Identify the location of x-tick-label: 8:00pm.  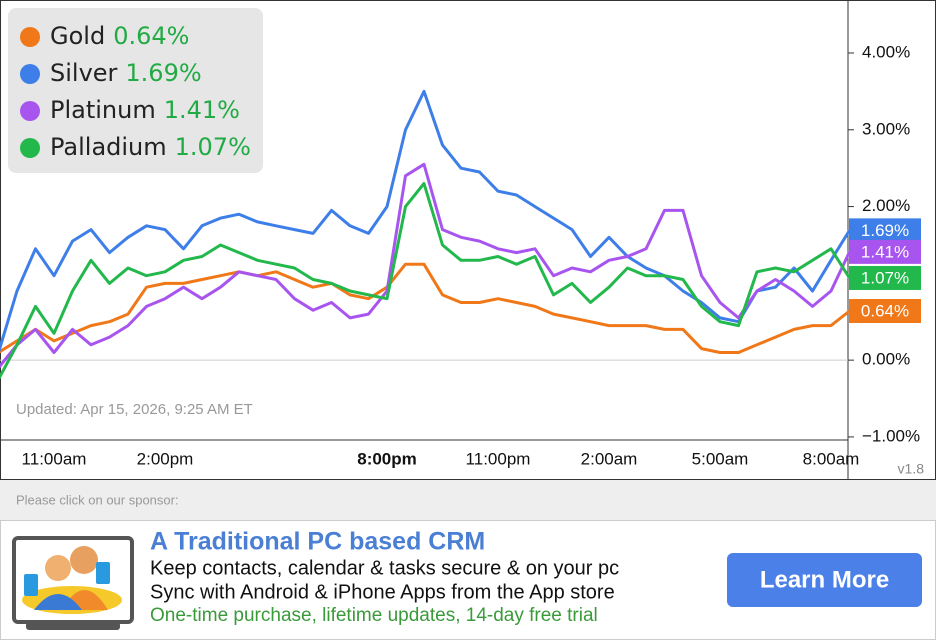
(387, 458).